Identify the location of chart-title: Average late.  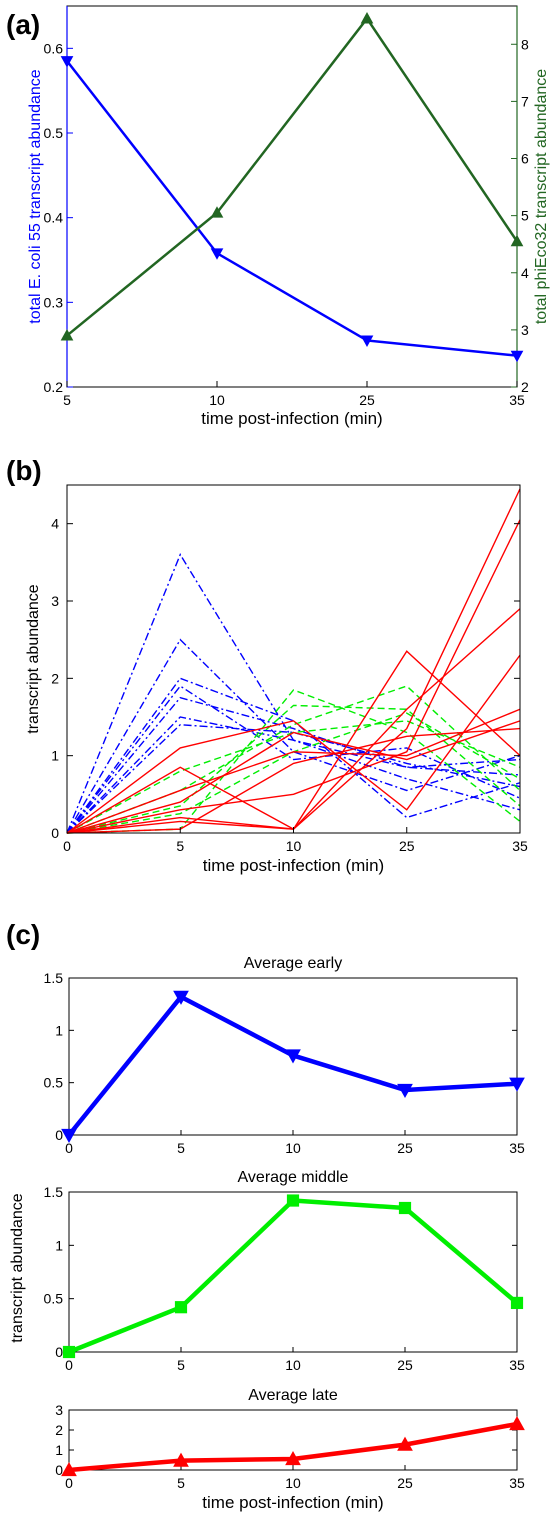
(293, 1395).